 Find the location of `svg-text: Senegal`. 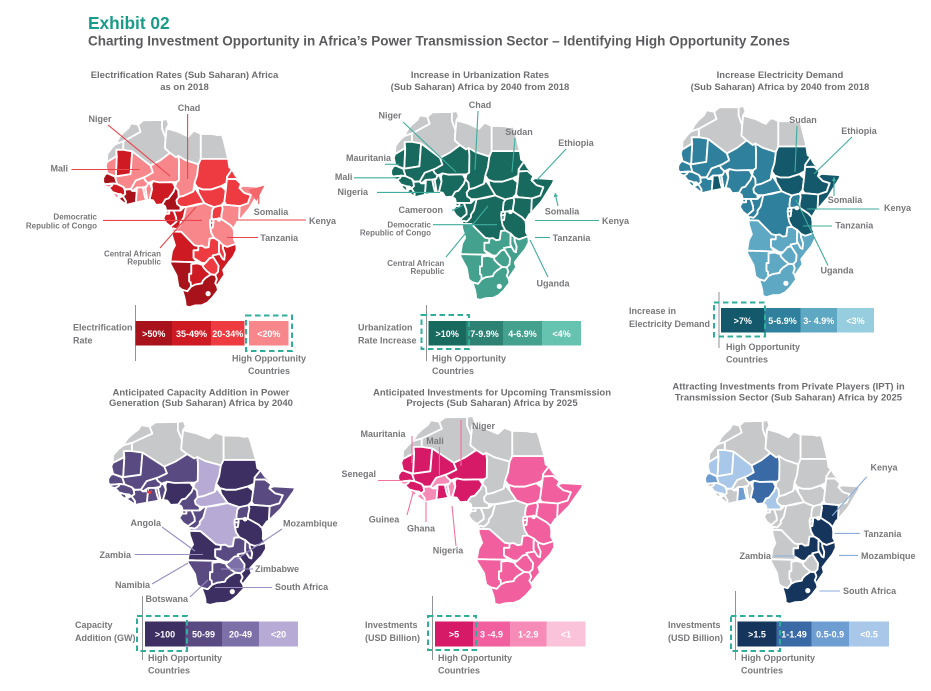

svg-text: Senegal is located at coordinates (358, 474).